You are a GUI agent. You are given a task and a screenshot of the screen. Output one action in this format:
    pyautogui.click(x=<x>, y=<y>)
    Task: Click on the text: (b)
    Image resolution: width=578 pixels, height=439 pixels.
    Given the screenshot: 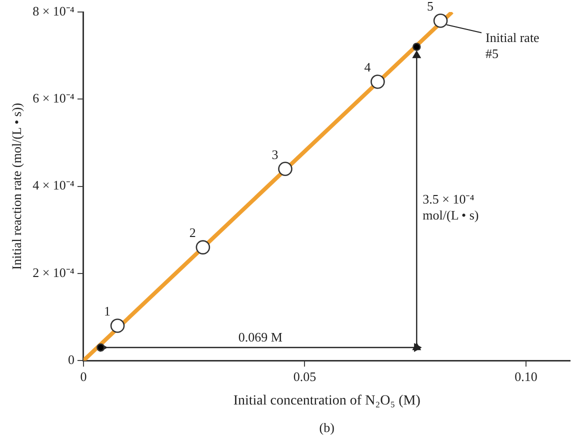 What is the action you would take?
    pyautogui.click(x=326, y=427)
    